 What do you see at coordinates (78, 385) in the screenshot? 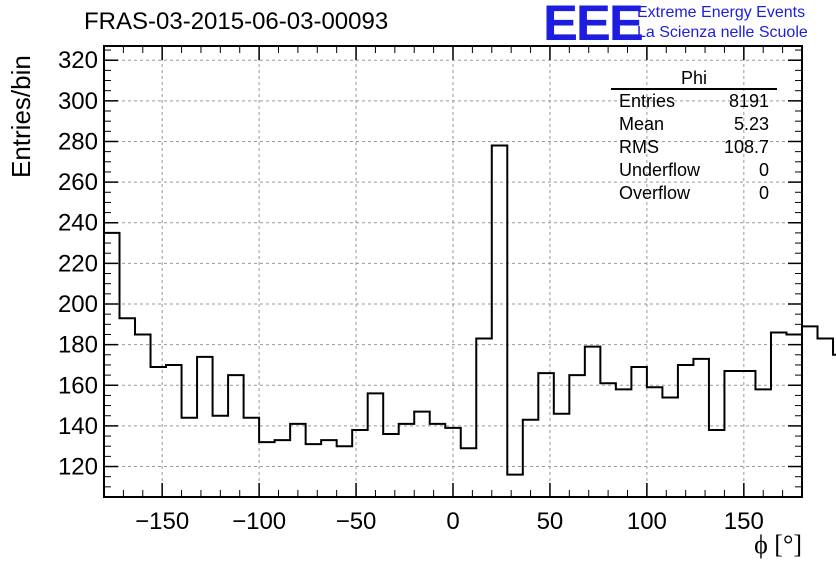
I see `y-tick-label: 160` at bounding box center [78, 385].